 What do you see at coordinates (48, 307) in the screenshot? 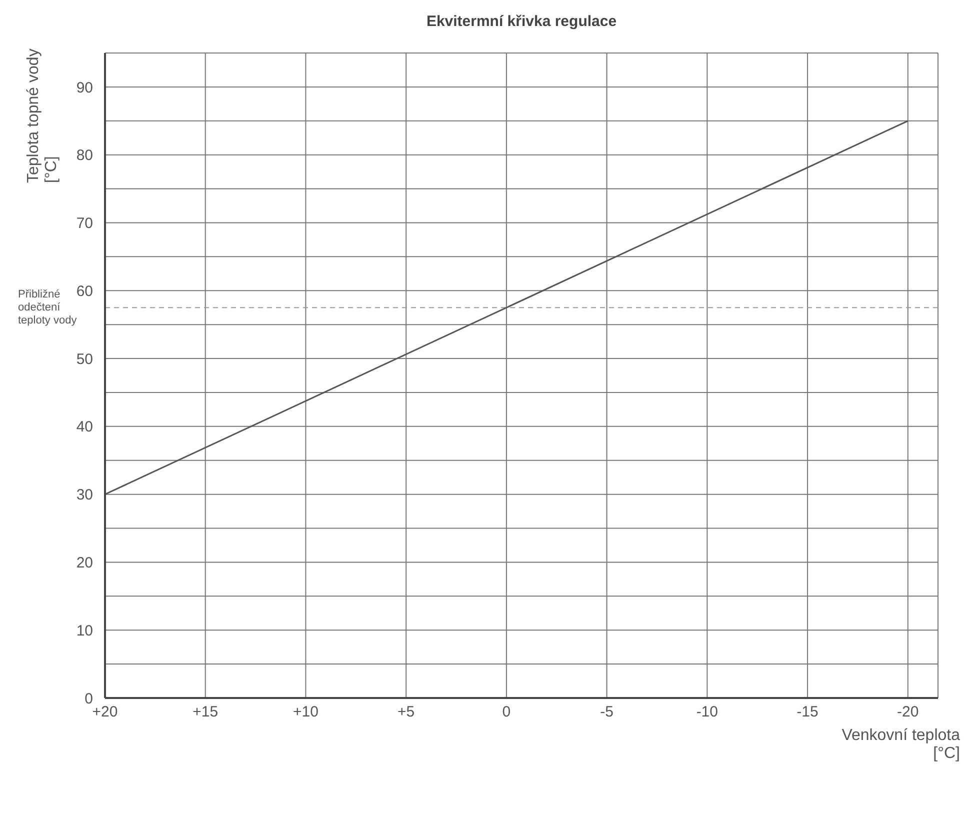
I see `ref-line-label: Přibližné odečtení teploty vody` at bounding box center [48, 307].